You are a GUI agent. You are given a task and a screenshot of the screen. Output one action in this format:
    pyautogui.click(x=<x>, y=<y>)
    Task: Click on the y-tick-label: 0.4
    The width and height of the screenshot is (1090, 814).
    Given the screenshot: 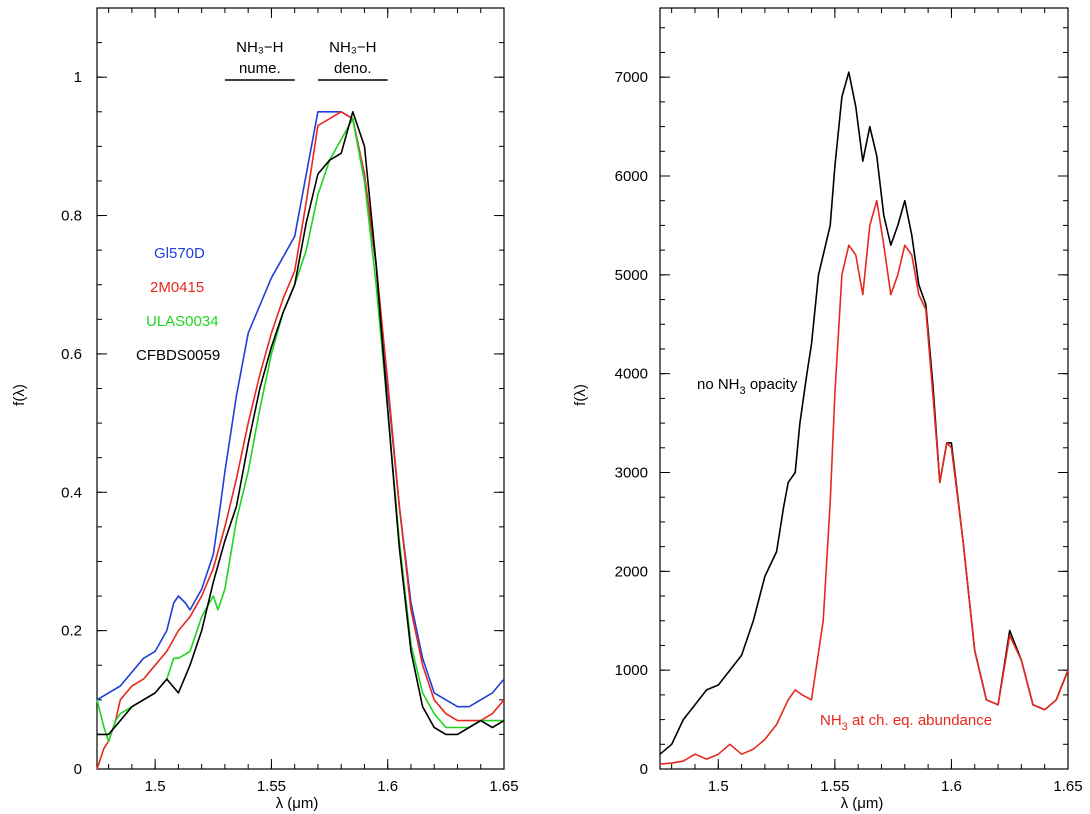 What is the action you would take?
    pyautogui.click(x=71, y=492)
    